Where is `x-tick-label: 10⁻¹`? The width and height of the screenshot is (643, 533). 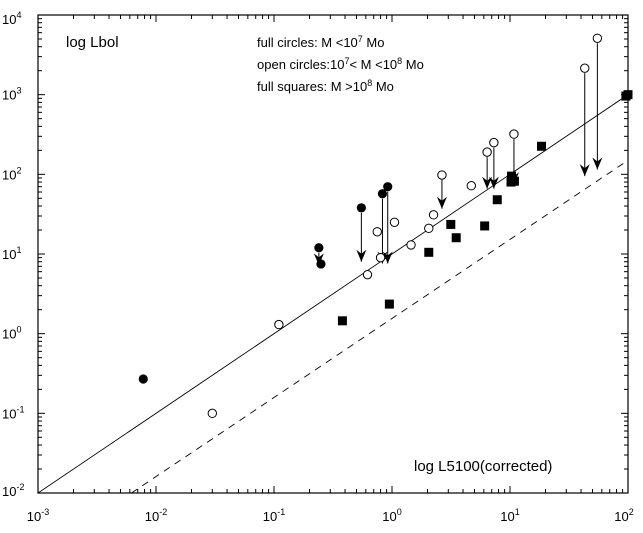 x-tick-label: 10⁻¹ is located at coordinates (274, 515).